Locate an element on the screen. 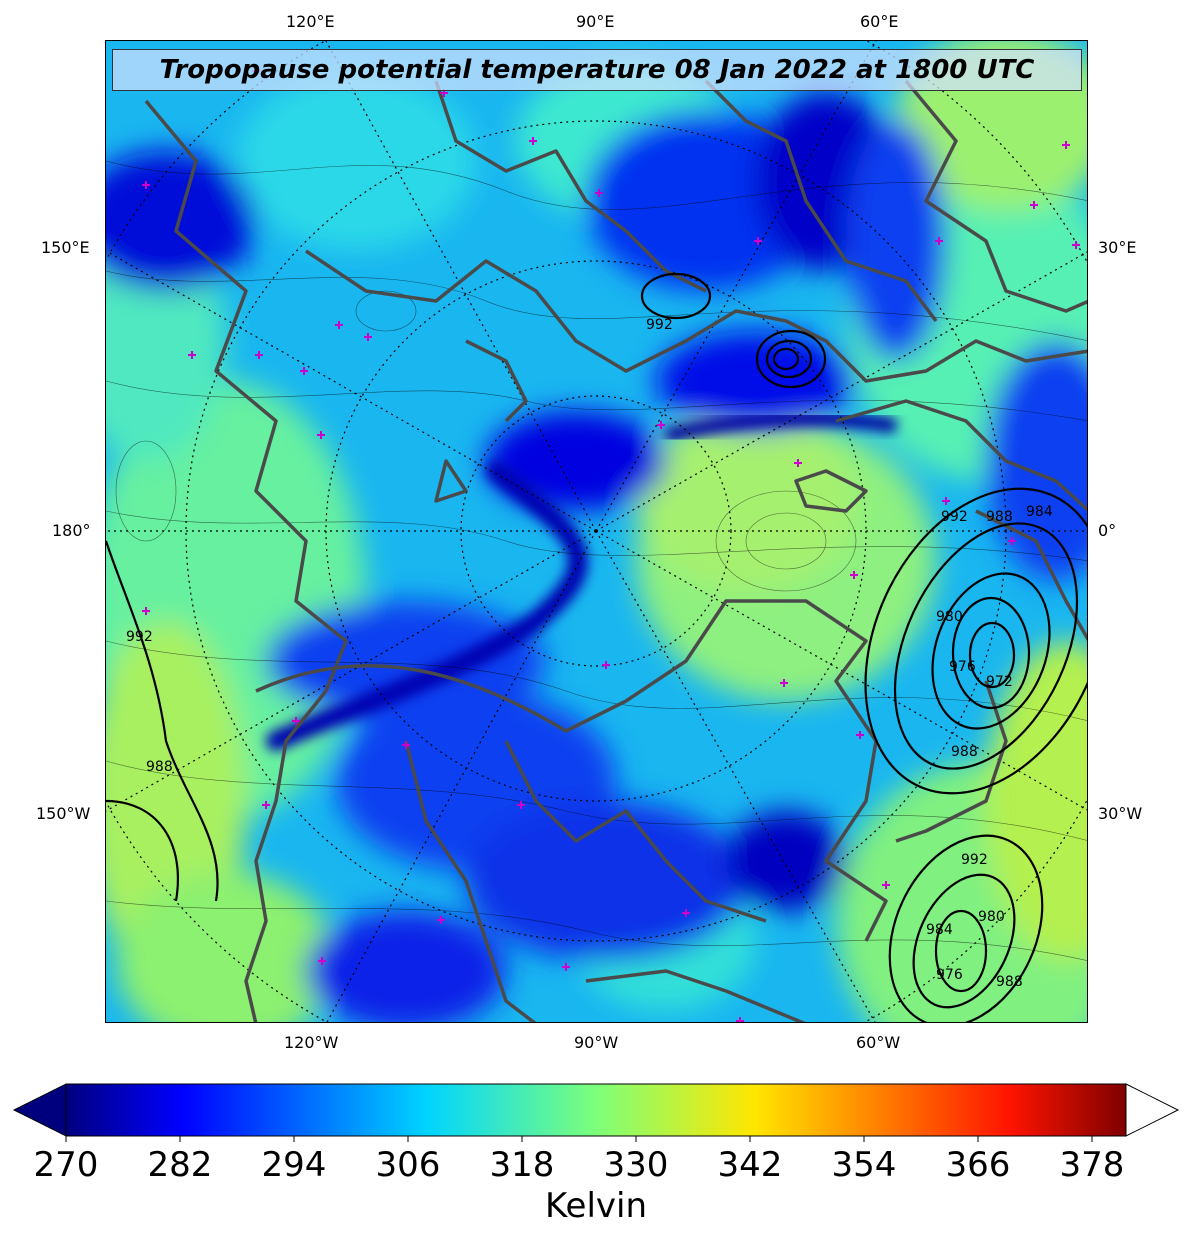 This screenshot has width=1192, height=1238. colorbar-upper-extend is located at coordinates (1152, 1110).